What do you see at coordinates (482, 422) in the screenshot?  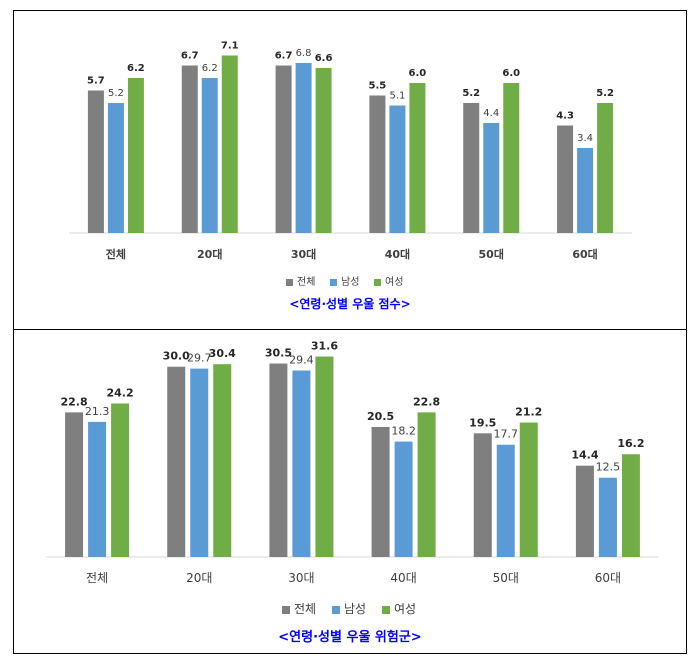 I see `data-label: 19.5` at bounding box center [482, 422].